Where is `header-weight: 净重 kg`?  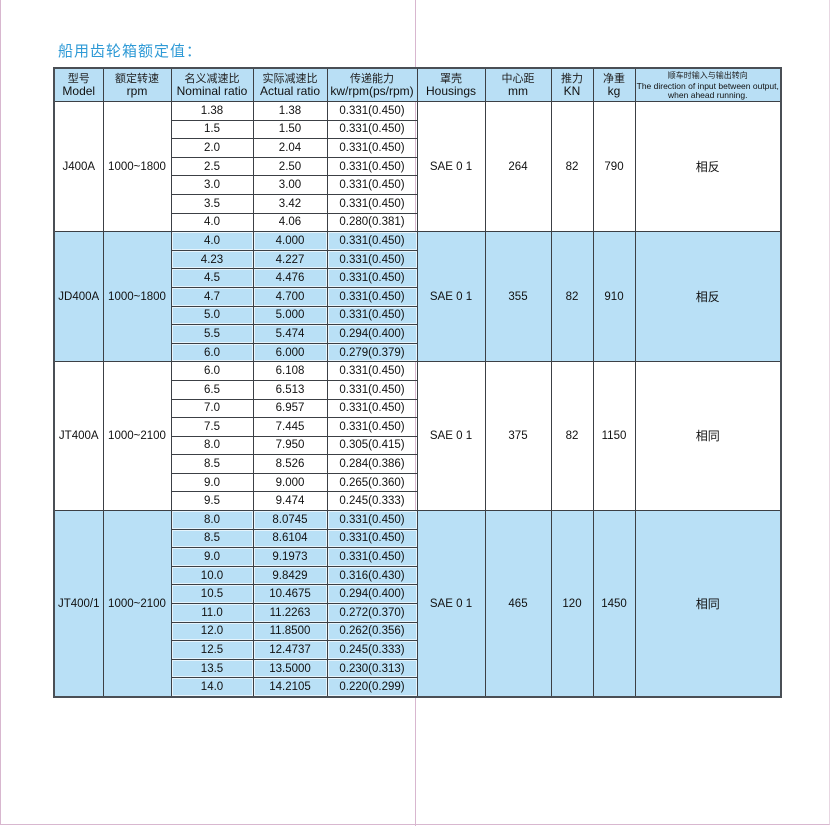 header-weight: 净重 kg is located at coordinates (614, 84).